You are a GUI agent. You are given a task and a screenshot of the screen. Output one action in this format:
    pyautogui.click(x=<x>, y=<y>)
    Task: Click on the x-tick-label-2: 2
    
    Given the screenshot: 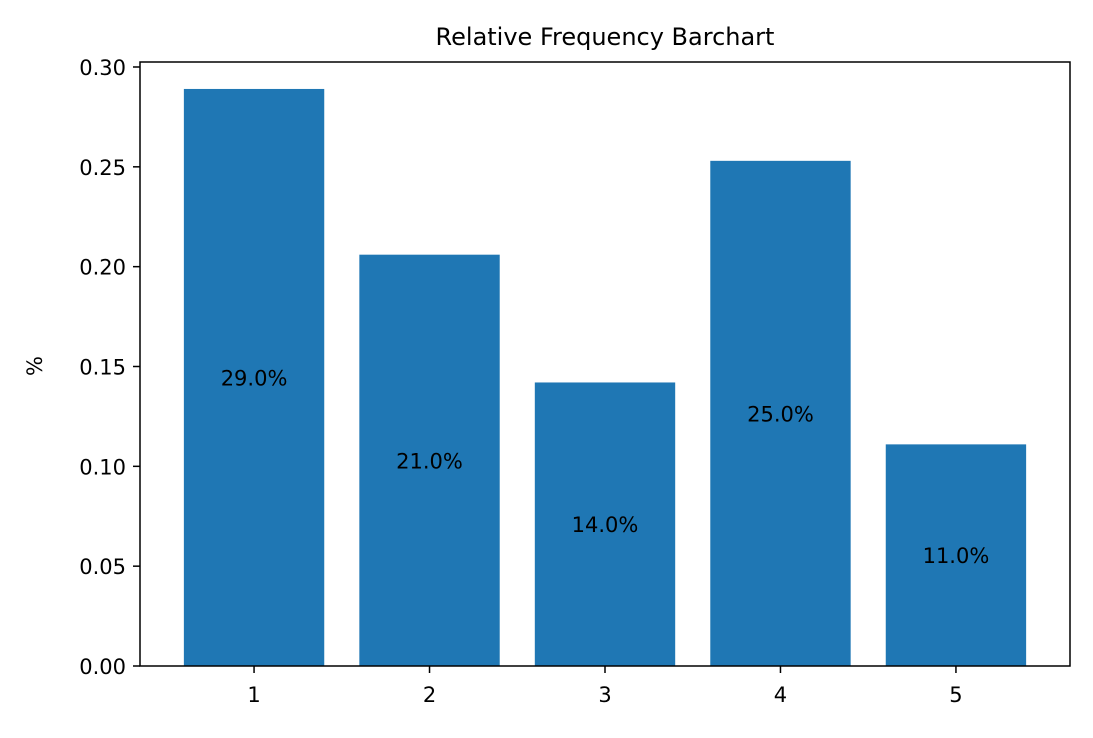 What is the action you would take?
    pyautogui.click(x=429, y=695)
    